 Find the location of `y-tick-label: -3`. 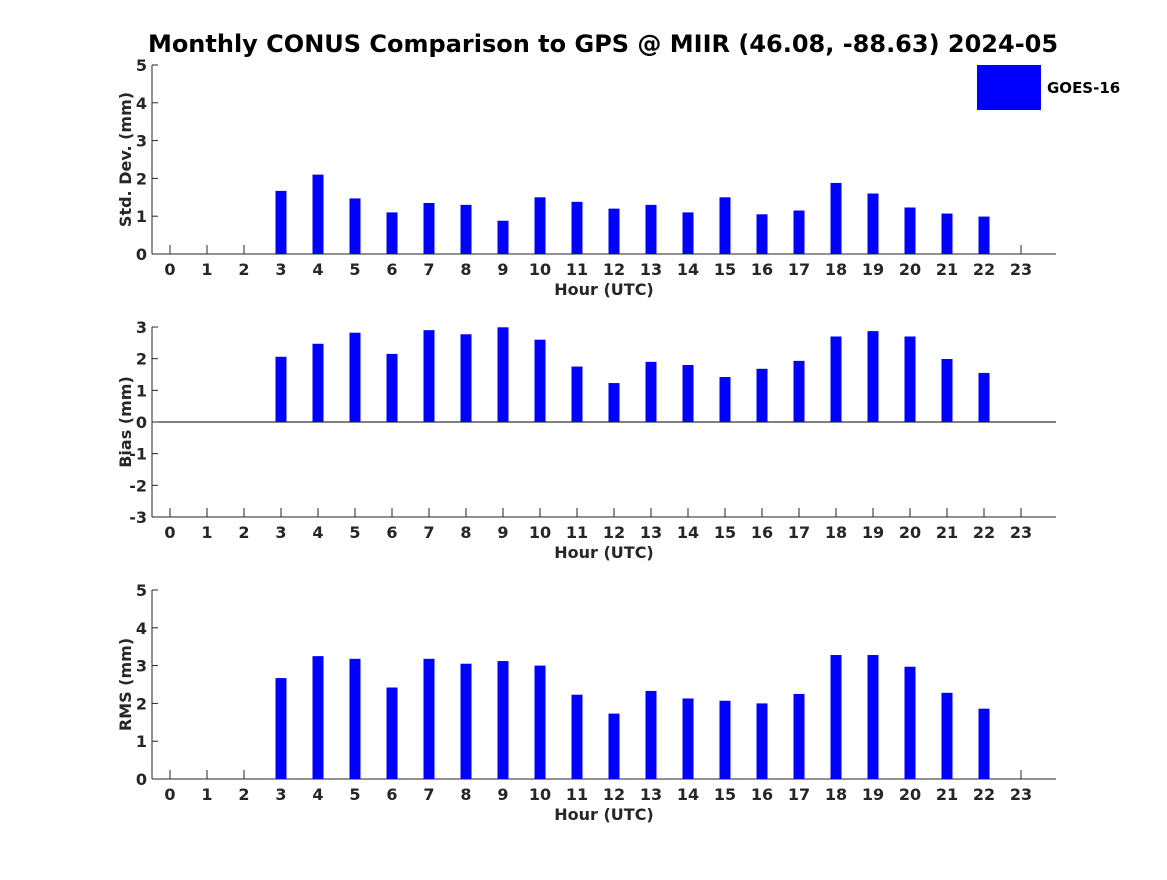

y-tick-label: -3 is located at coordinates (138, 517).